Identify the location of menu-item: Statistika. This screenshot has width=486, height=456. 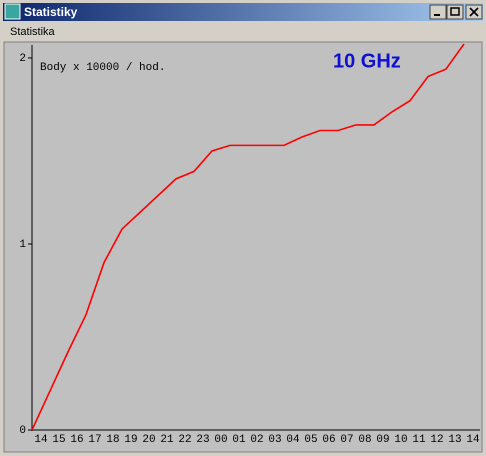
(33, 32).